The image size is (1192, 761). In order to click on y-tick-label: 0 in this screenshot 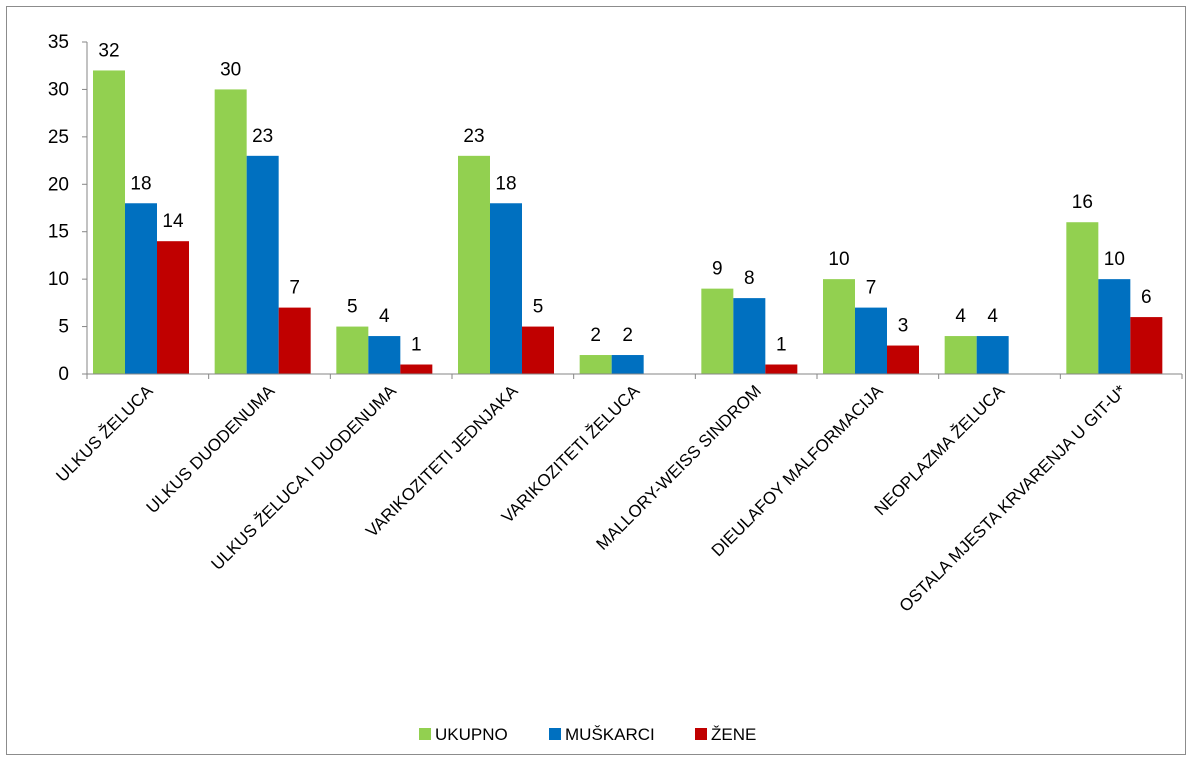, I will do `click(63, 374)`.